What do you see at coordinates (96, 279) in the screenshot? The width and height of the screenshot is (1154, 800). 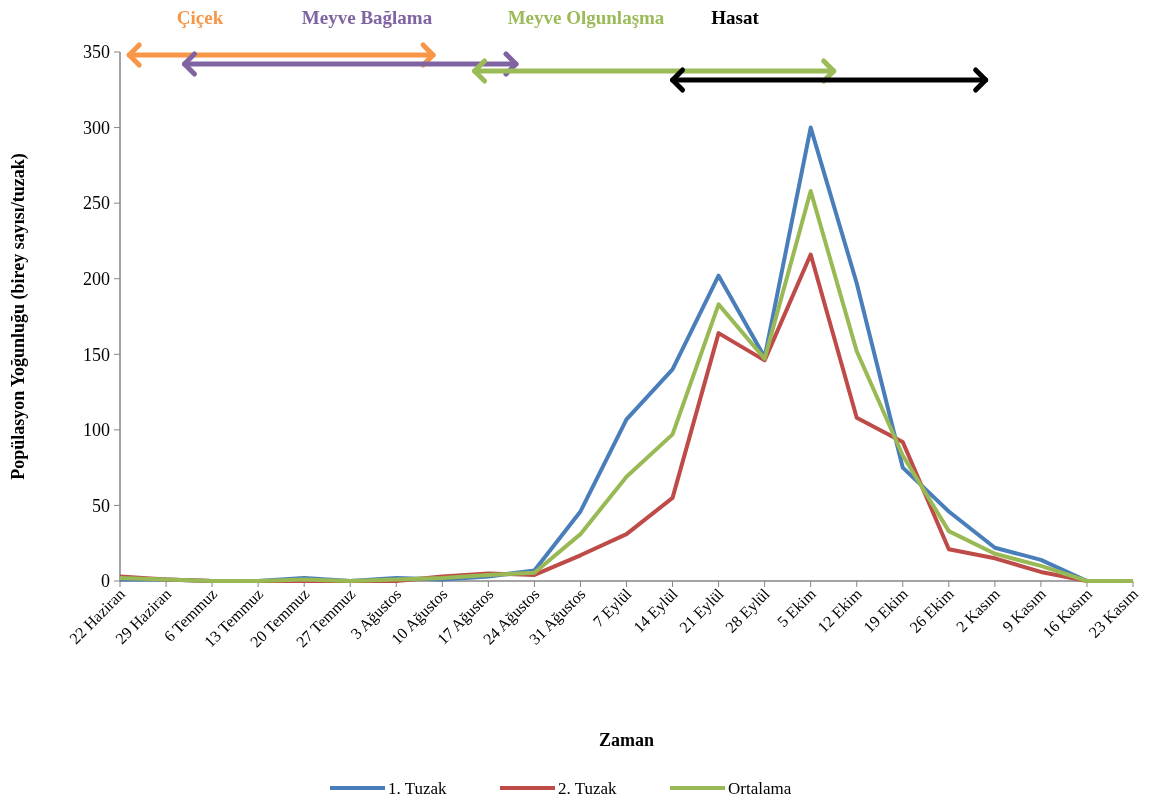 I see `y-tick-label: 200` at bounding box center [96, 279].